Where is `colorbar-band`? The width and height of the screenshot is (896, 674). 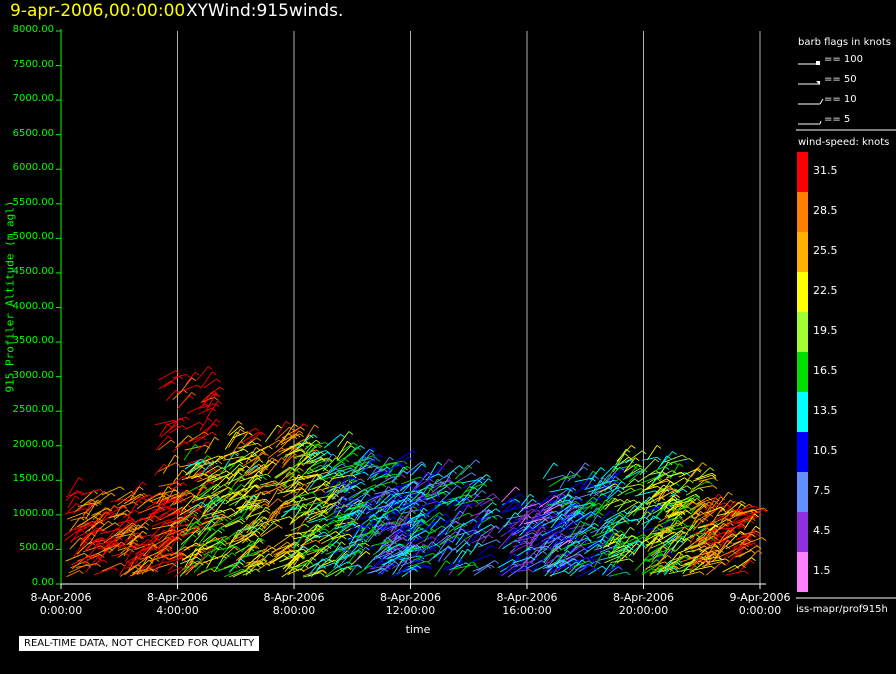
colorbar-band is located at coordinates (802, 412).